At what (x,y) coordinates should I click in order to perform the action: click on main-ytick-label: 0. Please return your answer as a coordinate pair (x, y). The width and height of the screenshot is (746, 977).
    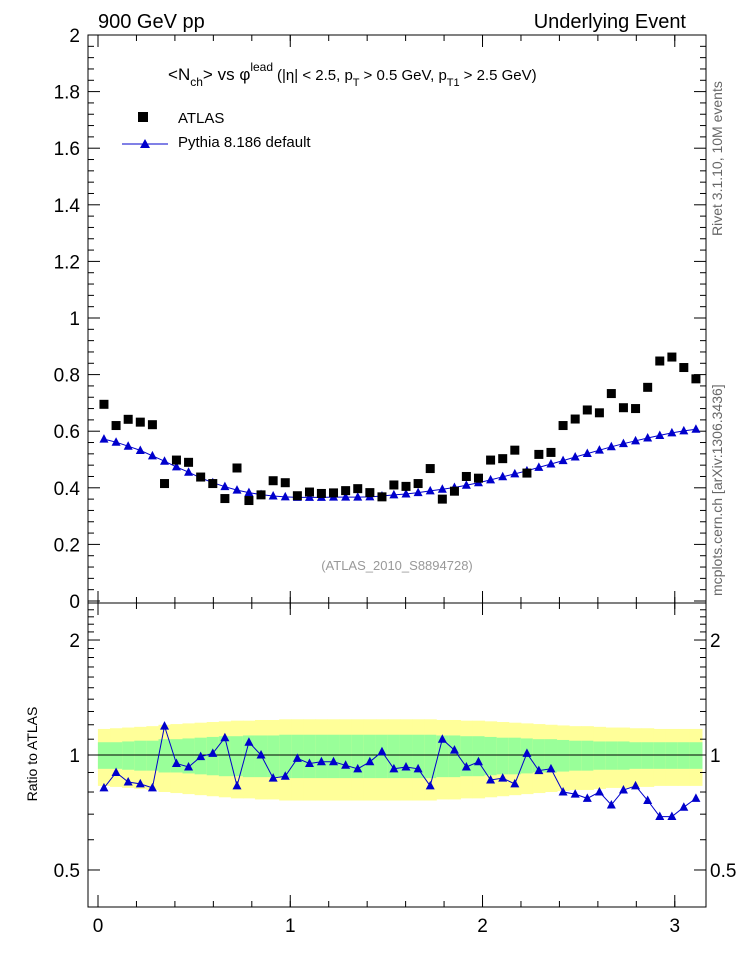
    Looking at the image, I should click on (74, 602).